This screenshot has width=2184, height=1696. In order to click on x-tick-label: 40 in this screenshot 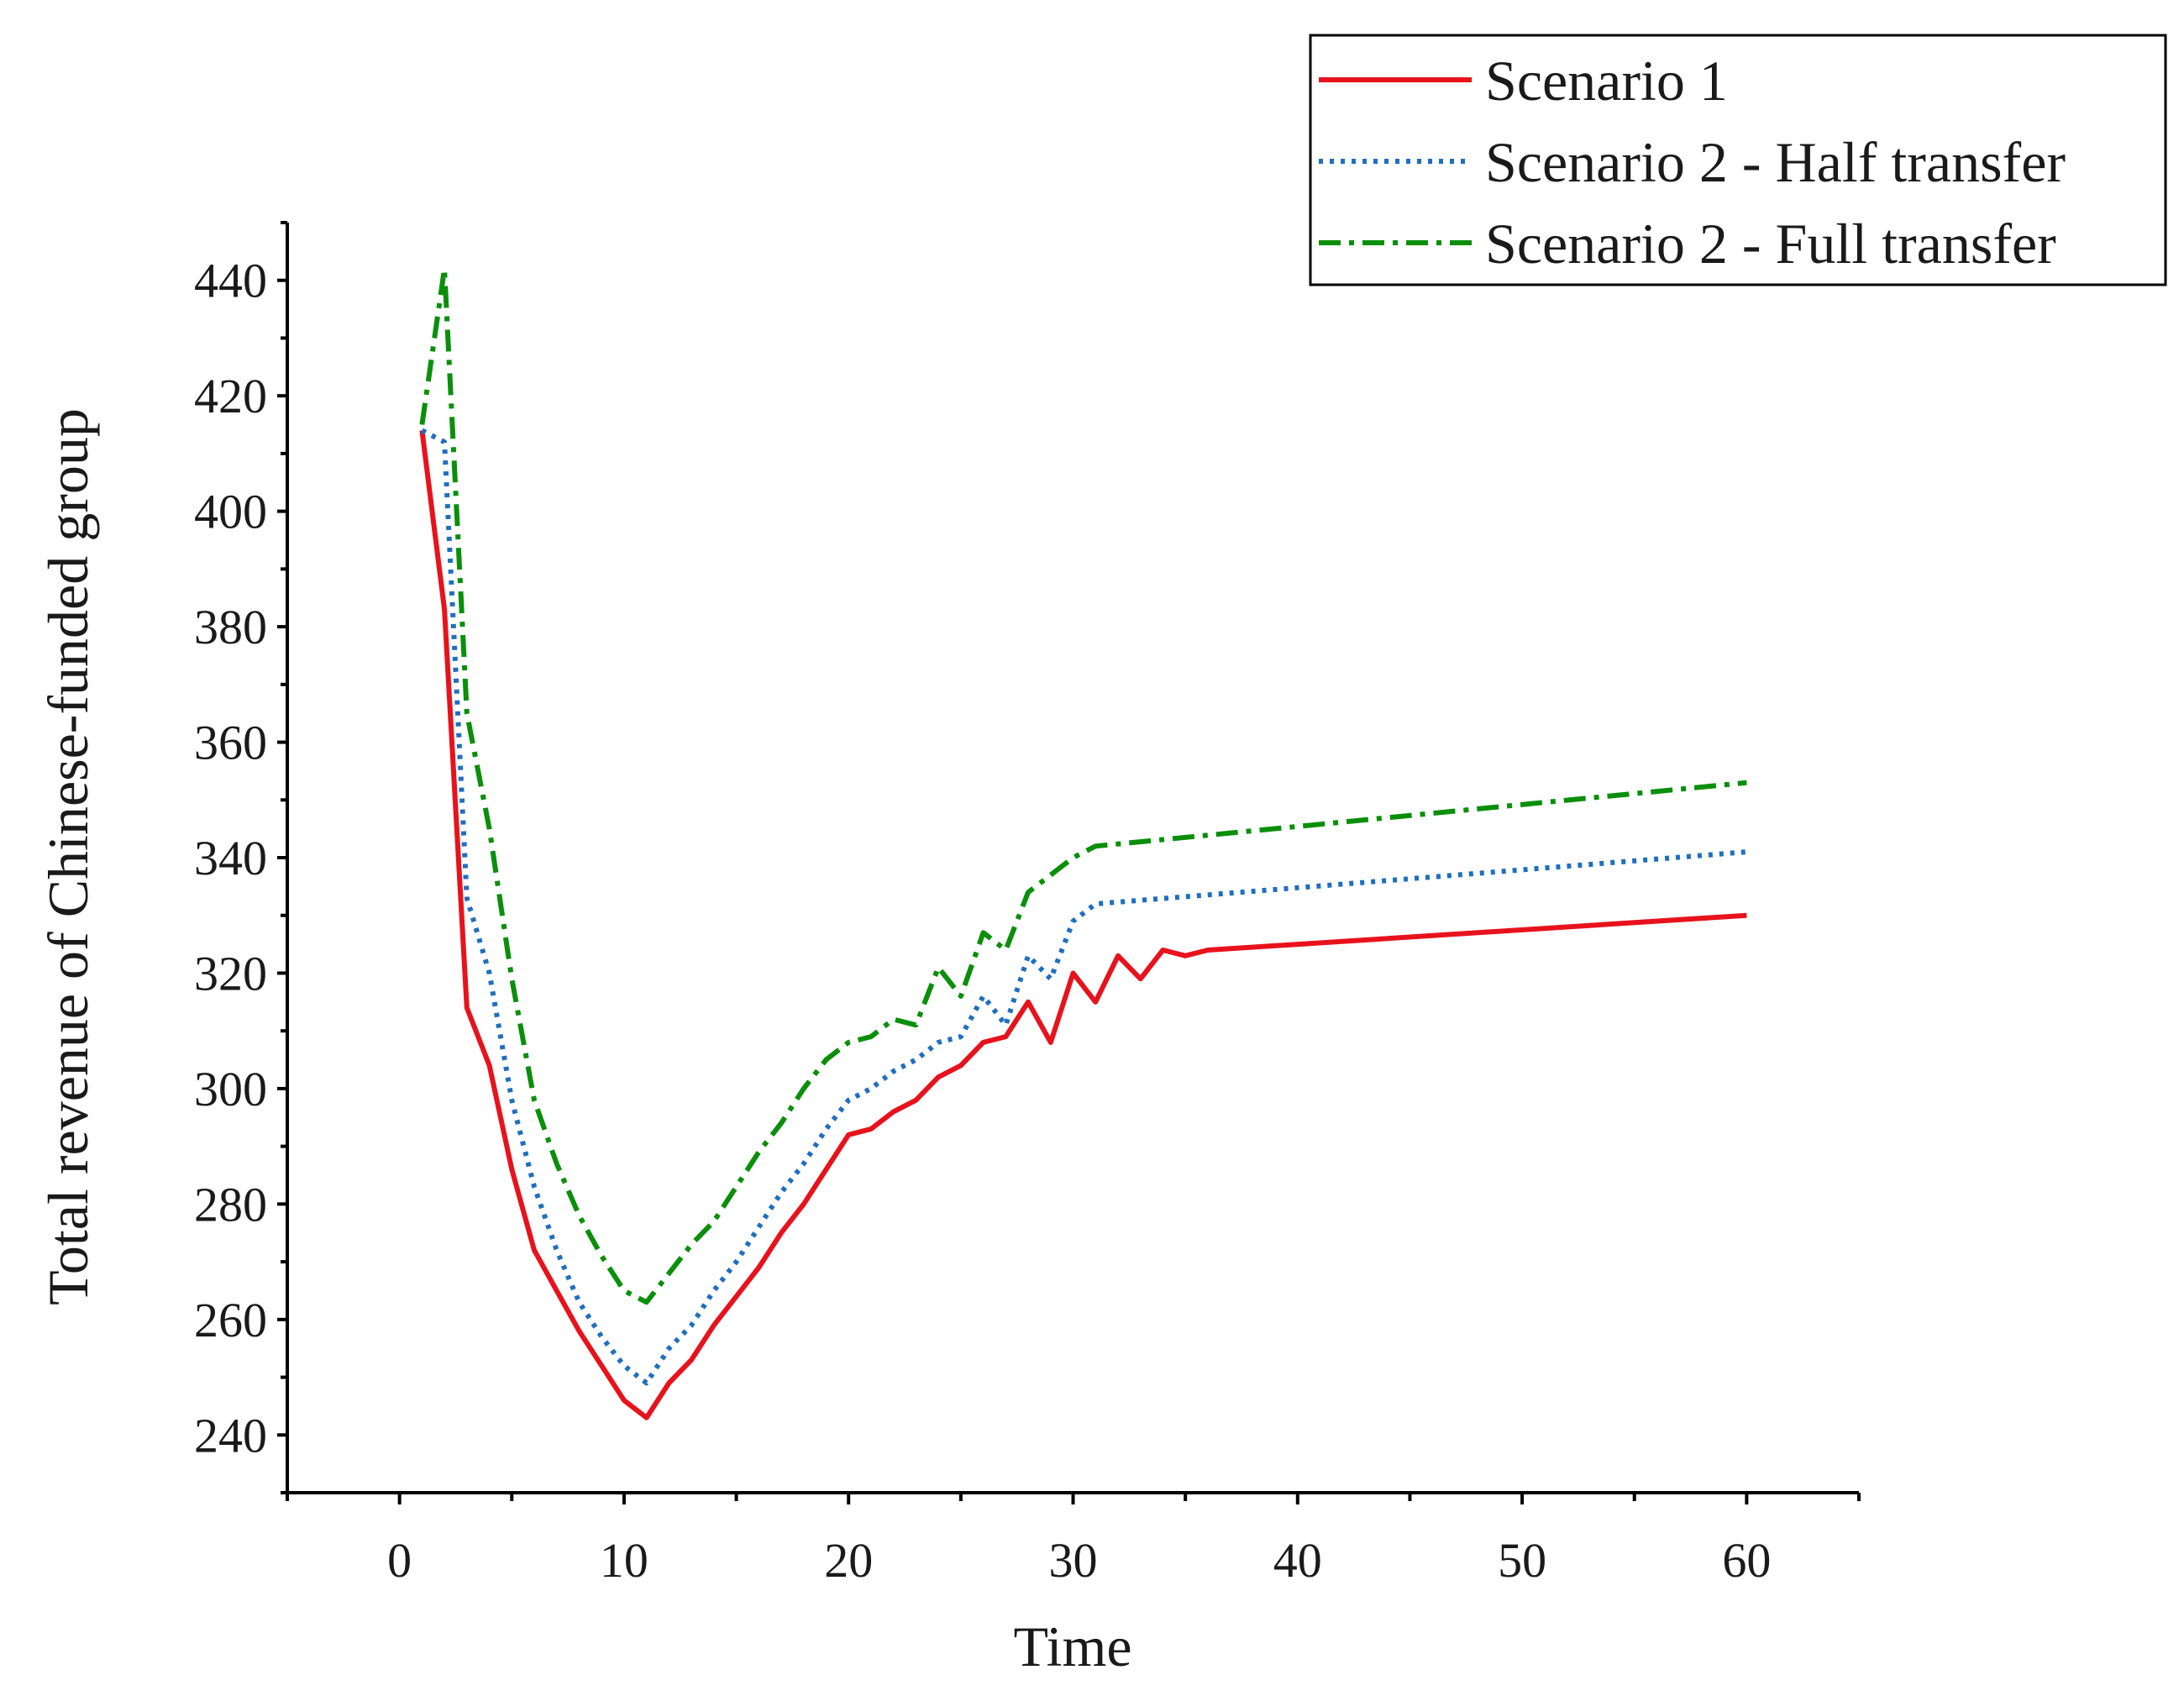, I will do `click(1297, 1560)`.